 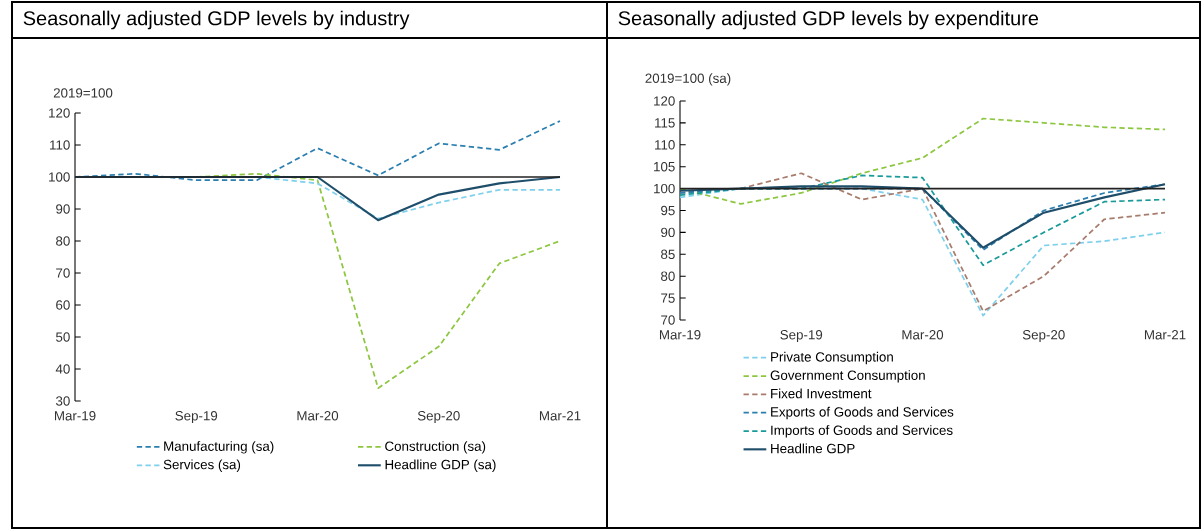 What do you see at coordinates (63, 337) in the screenshot?
I see `y-tick-label: 50` at bounding box center [63, 337].